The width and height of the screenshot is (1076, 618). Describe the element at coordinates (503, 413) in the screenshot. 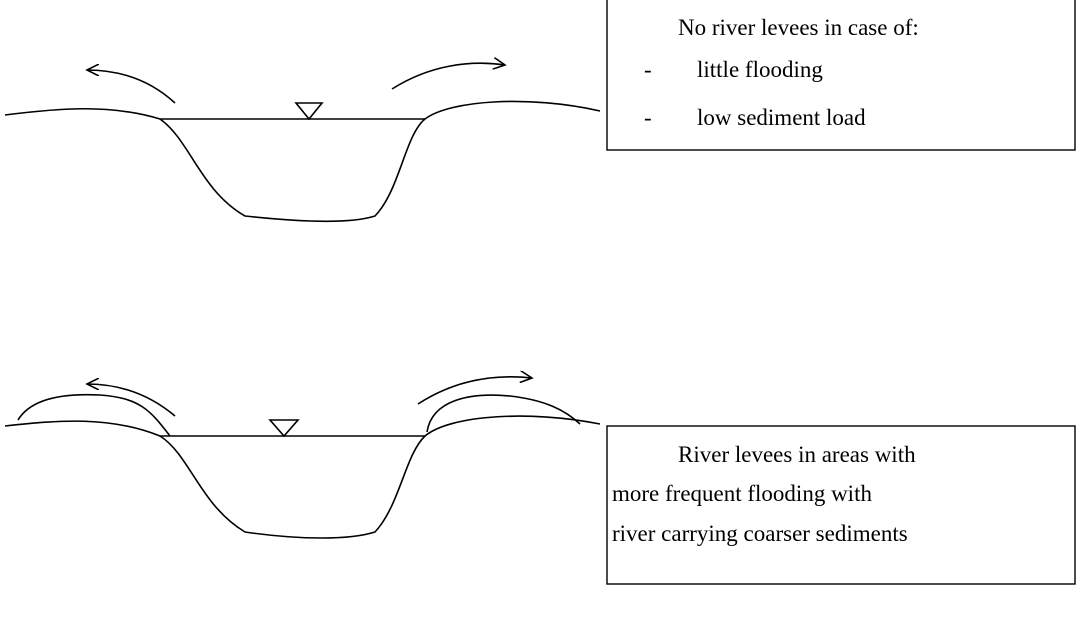

I see `levee-right` at that location.